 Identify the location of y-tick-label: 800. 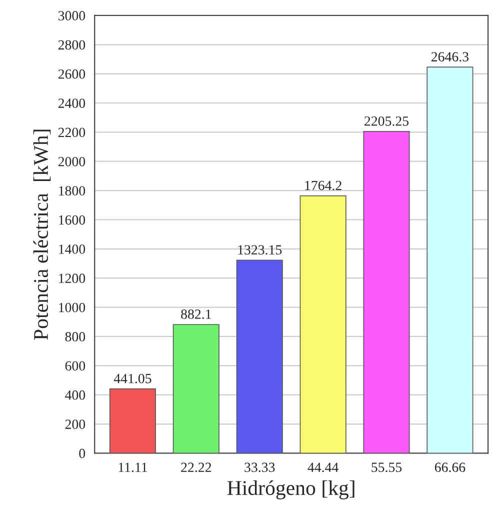
(75, 337).